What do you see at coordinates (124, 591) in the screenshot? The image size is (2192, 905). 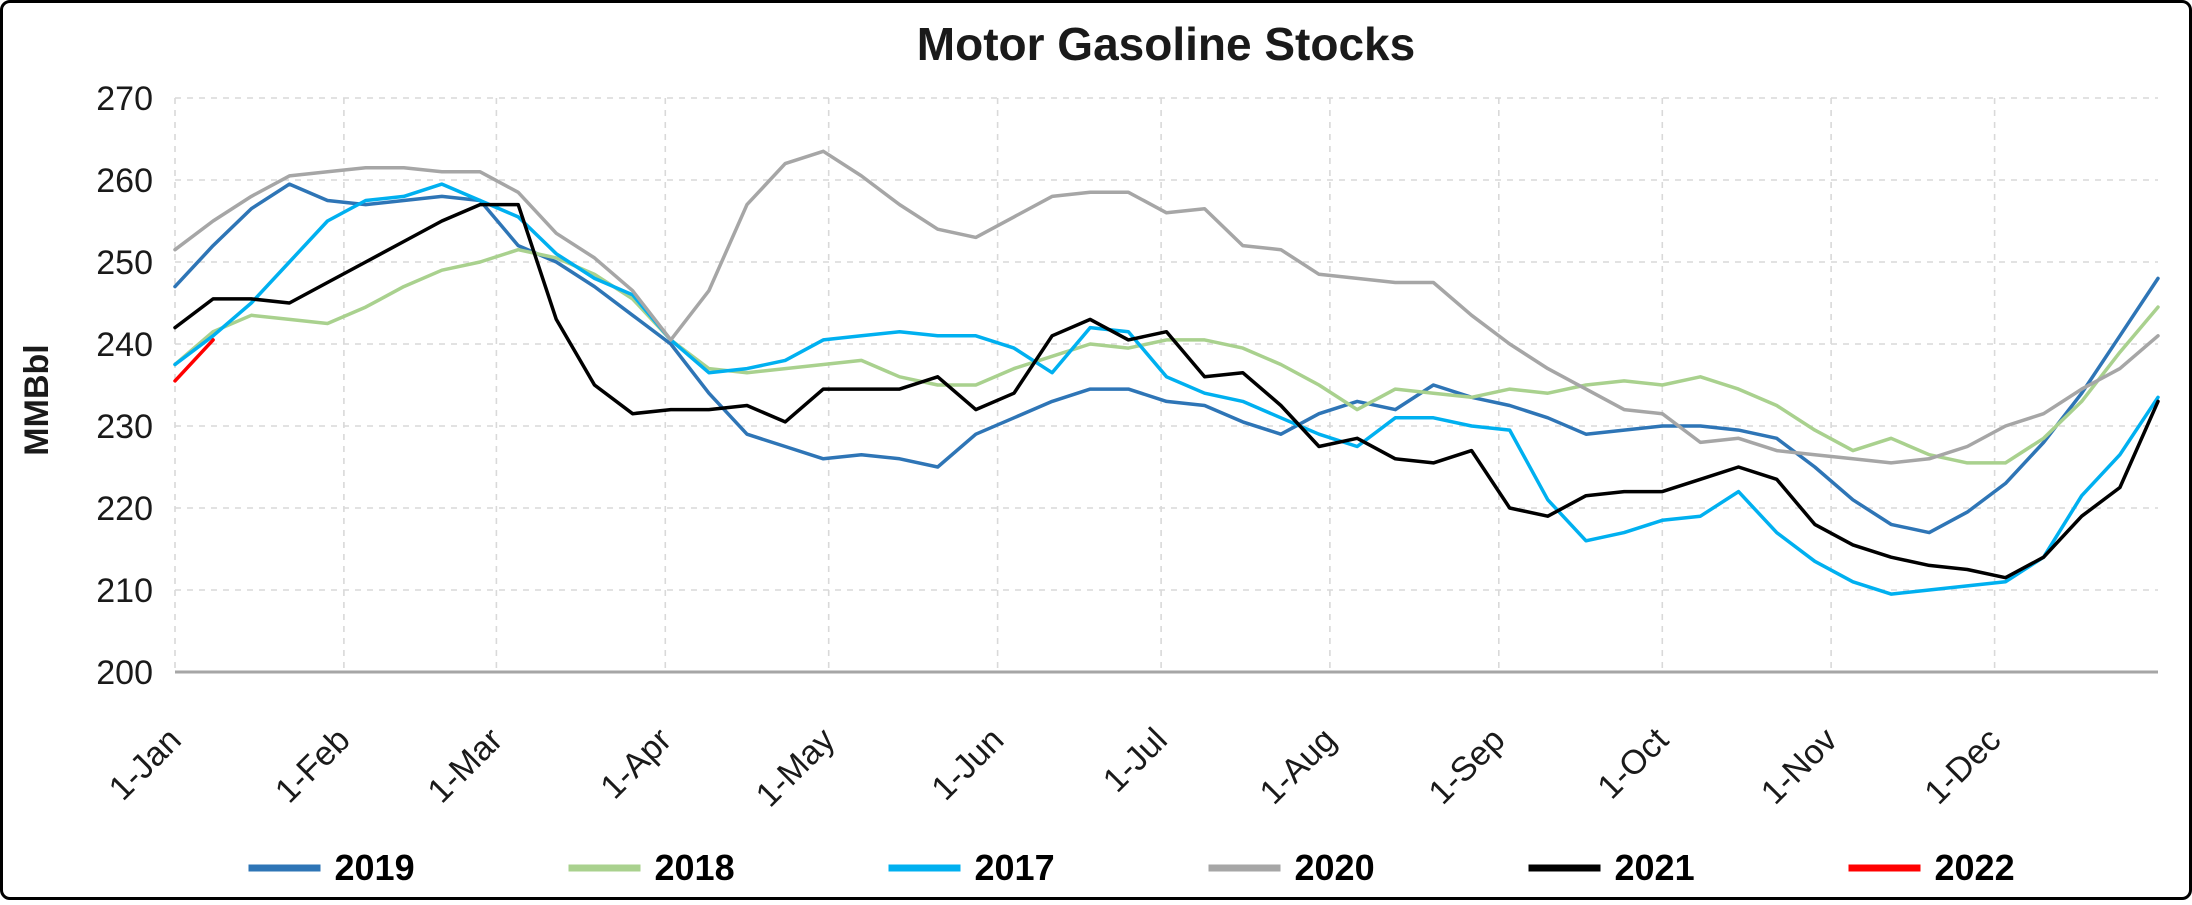 I see `y-tick-label: 210` at bounding box center [124, 591].